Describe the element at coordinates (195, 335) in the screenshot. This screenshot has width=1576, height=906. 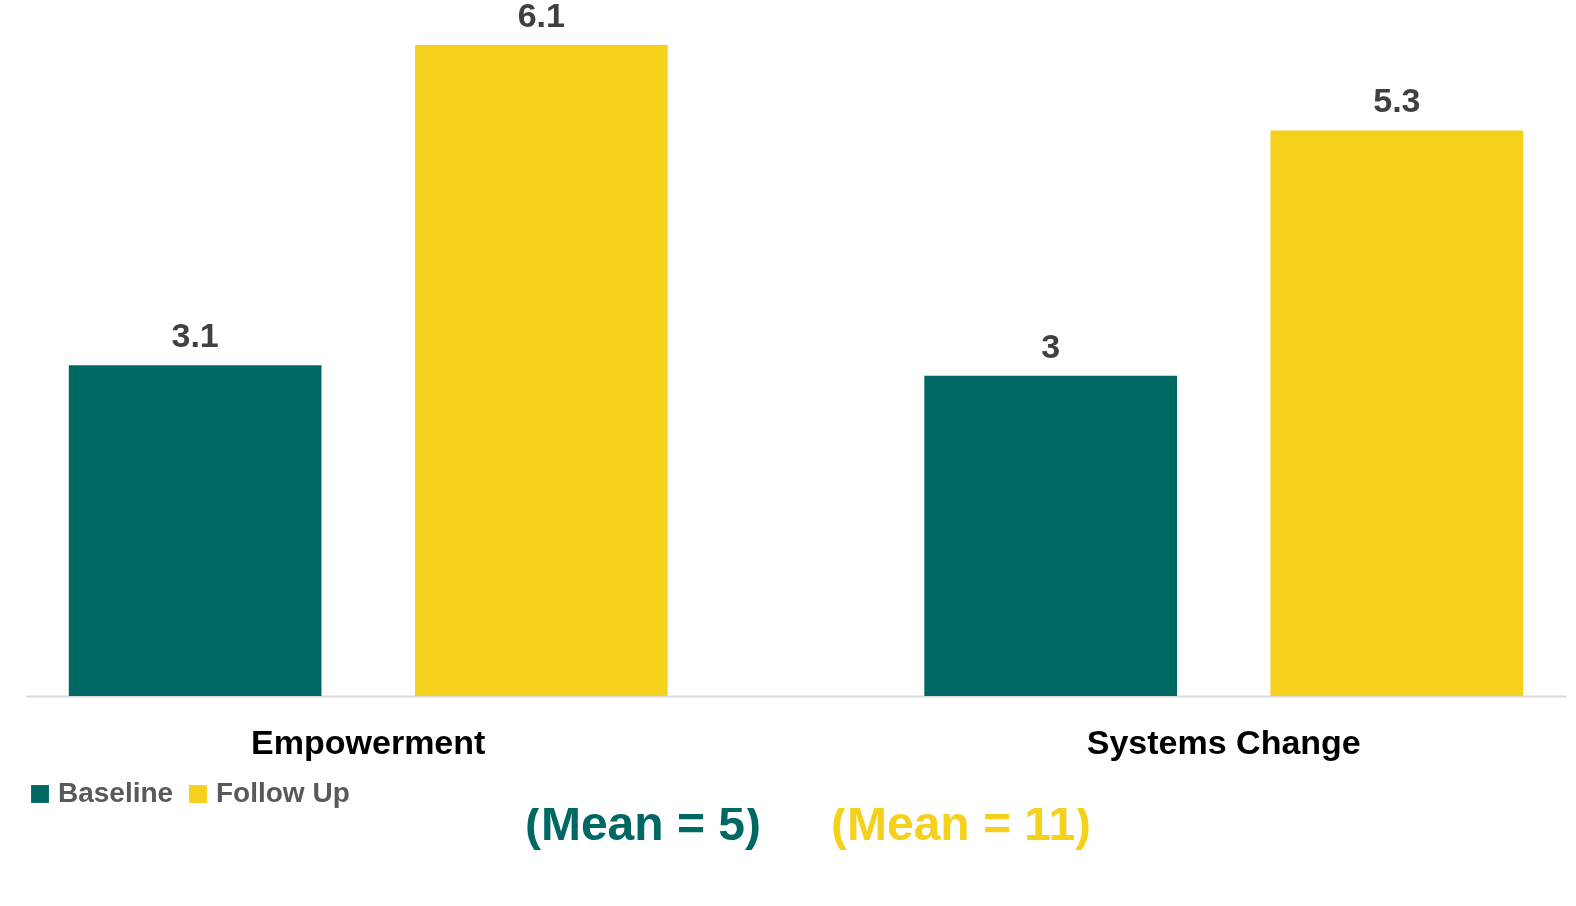
I see `data-label: 3.1` at that location.